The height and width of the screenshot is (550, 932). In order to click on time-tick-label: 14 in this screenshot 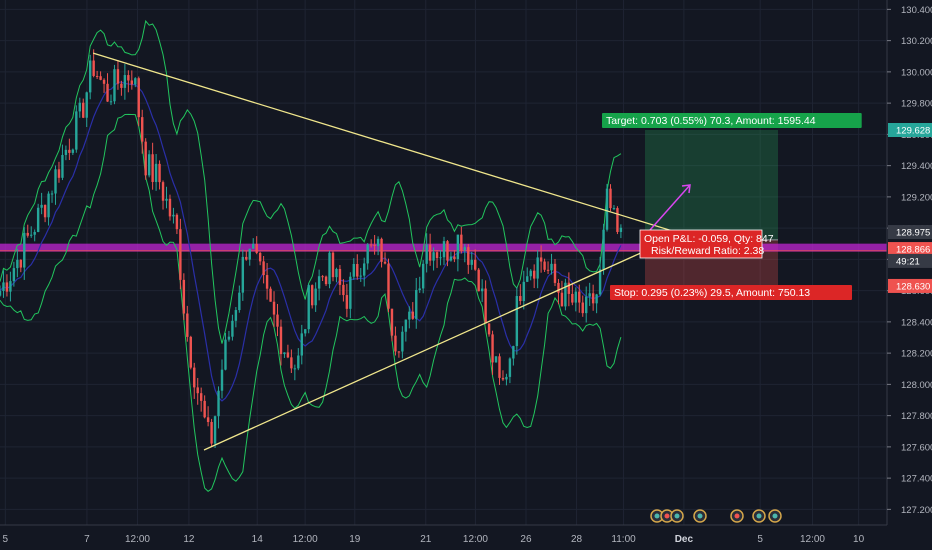, I will do `click(258, 539)`.